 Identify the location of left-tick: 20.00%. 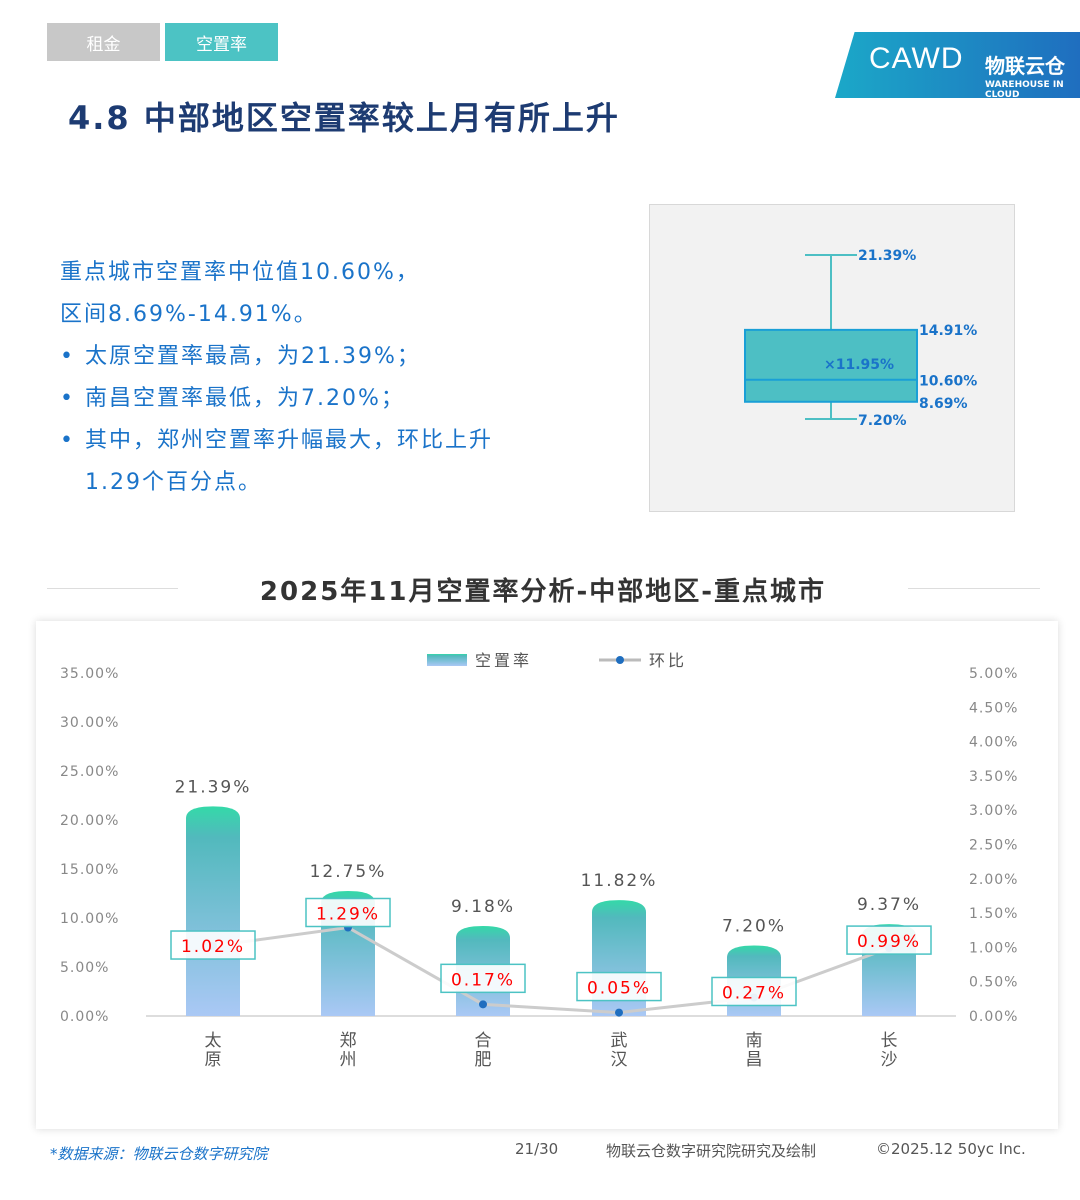
(89, 821).